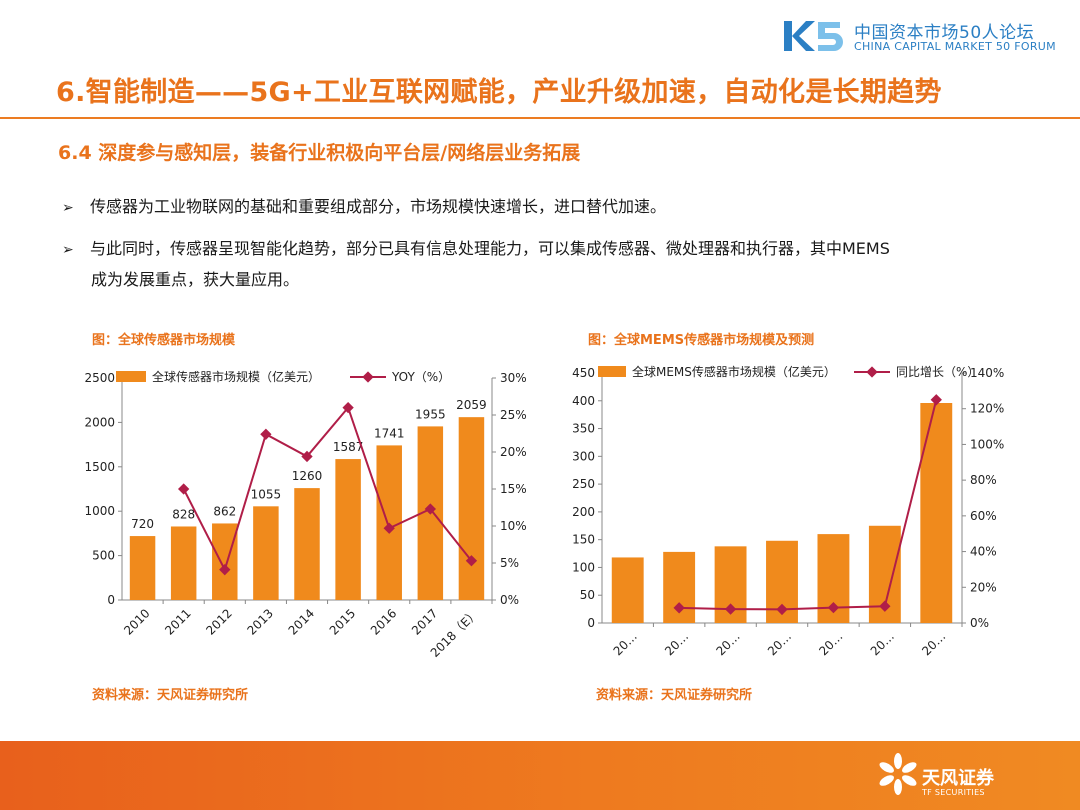  I want to click on bullet-item-1: ➢ 传感器为工业物联网的基础和重要组成部分，市场规模快速增长，进口替代加速。, so click(364, 205).